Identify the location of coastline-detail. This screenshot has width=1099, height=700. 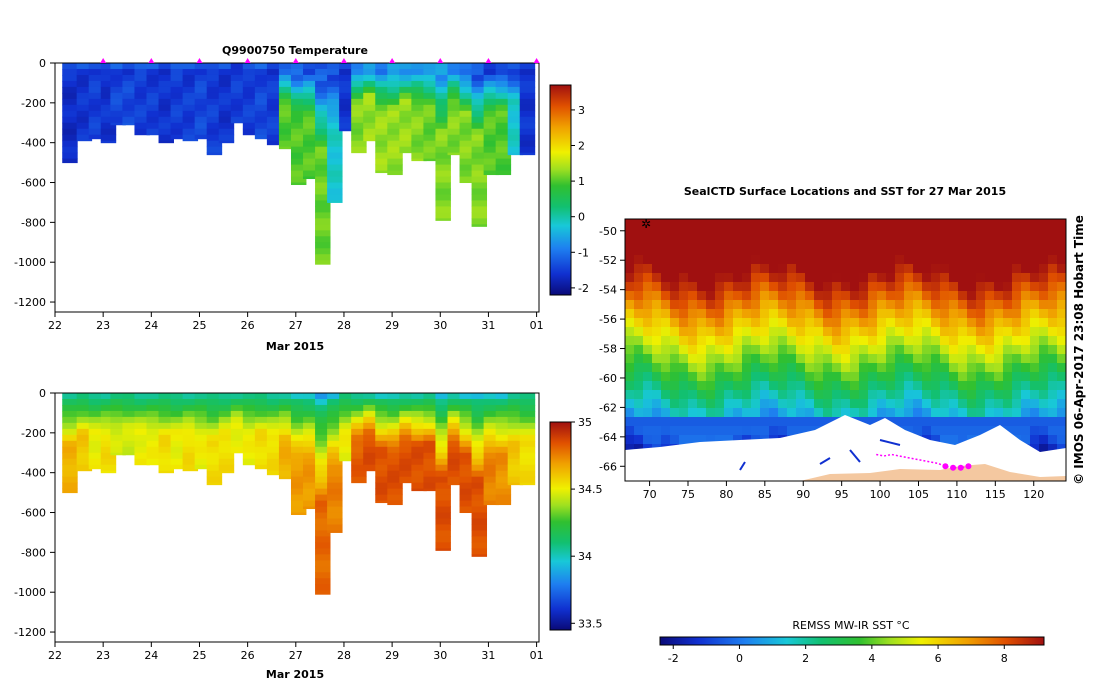
(820, 455).